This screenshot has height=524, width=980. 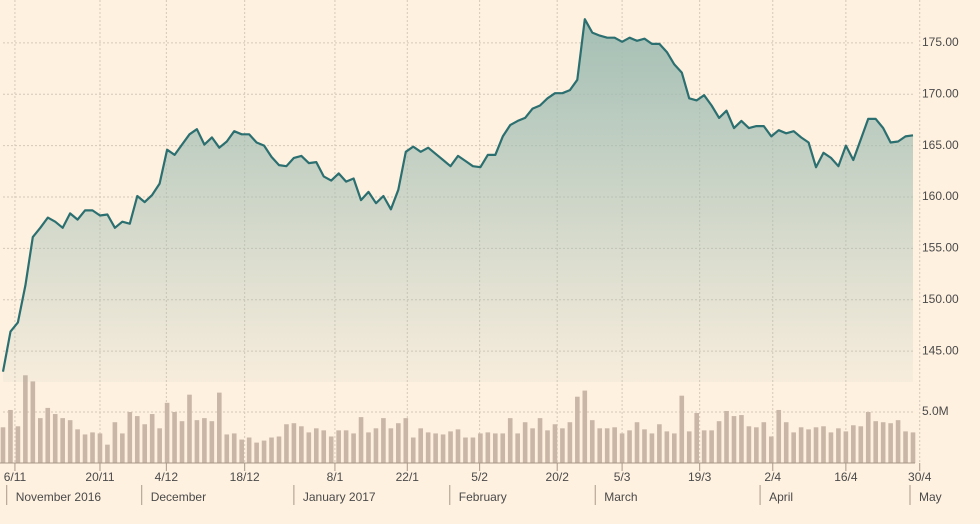 What do you see at coordinates (408, 477) in the screenshot?
I see `x-tick-label: 22/1` at bounding box center [408, 477].